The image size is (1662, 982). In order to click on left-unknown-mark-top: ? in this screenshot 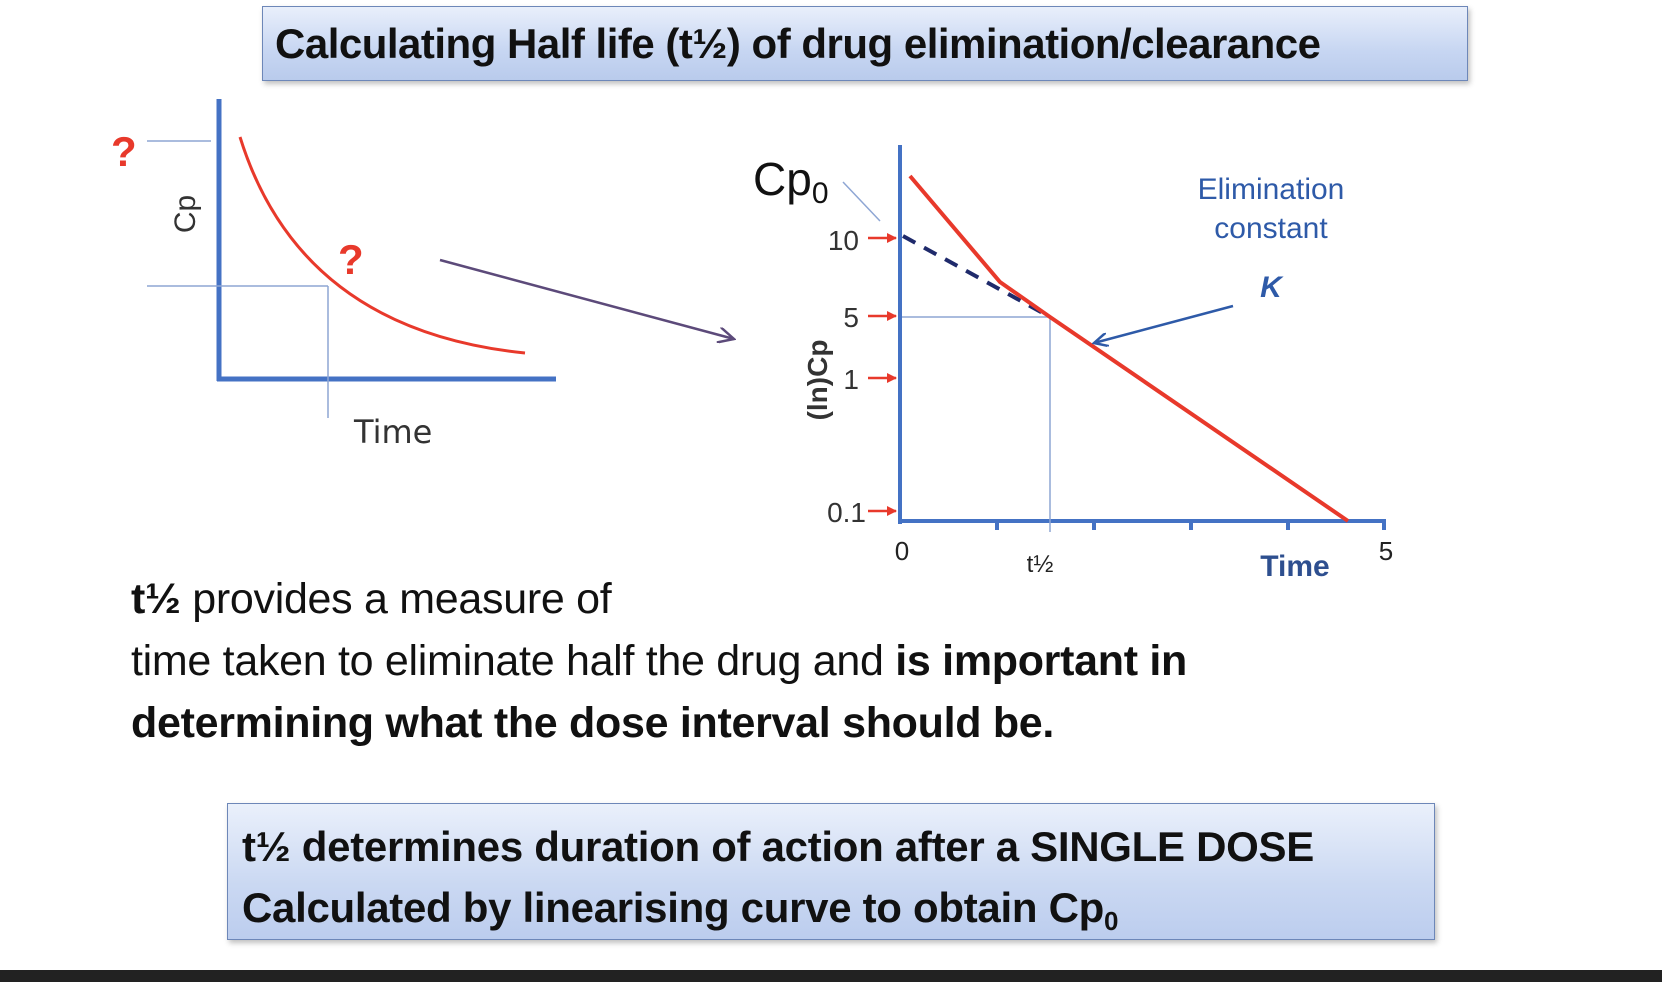, I will do `click(124, 151)`.